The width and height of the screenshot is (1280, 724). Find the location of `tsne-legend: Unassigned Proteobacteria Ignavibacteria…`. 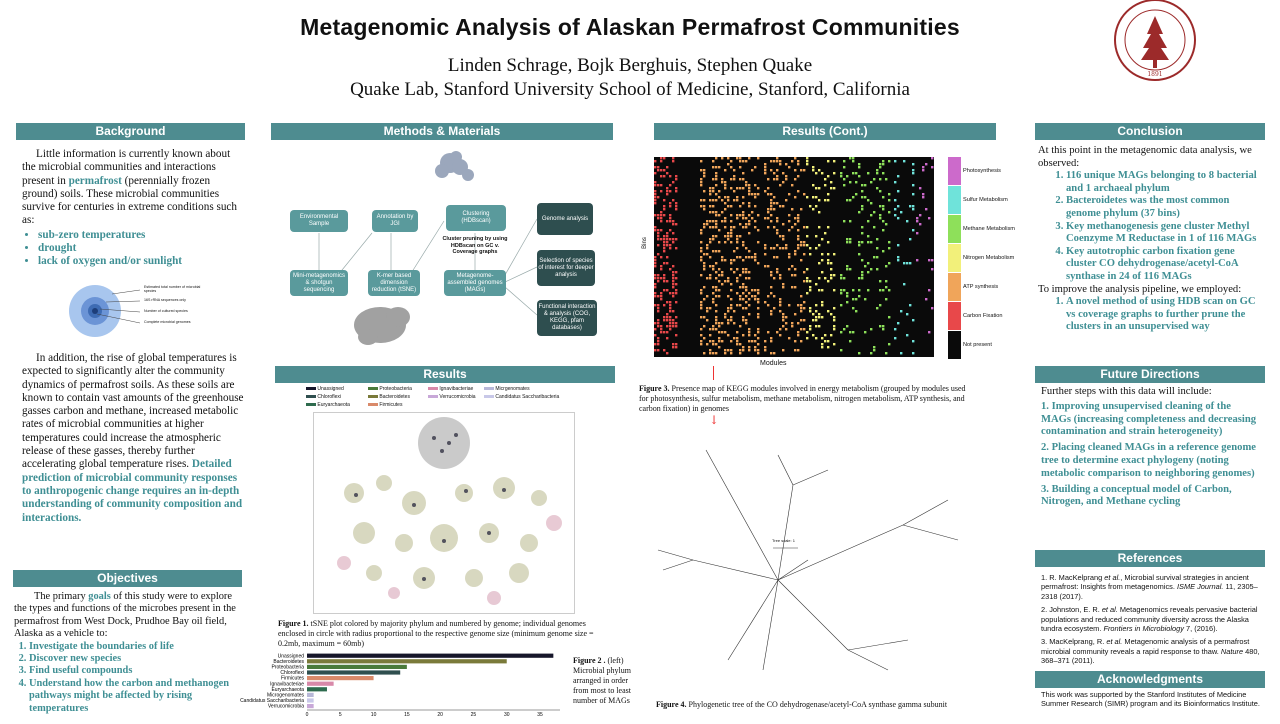

tsne-legend: Unassigned Proteobacteria Ignavibacteria… is located at coordinates (450, 397).